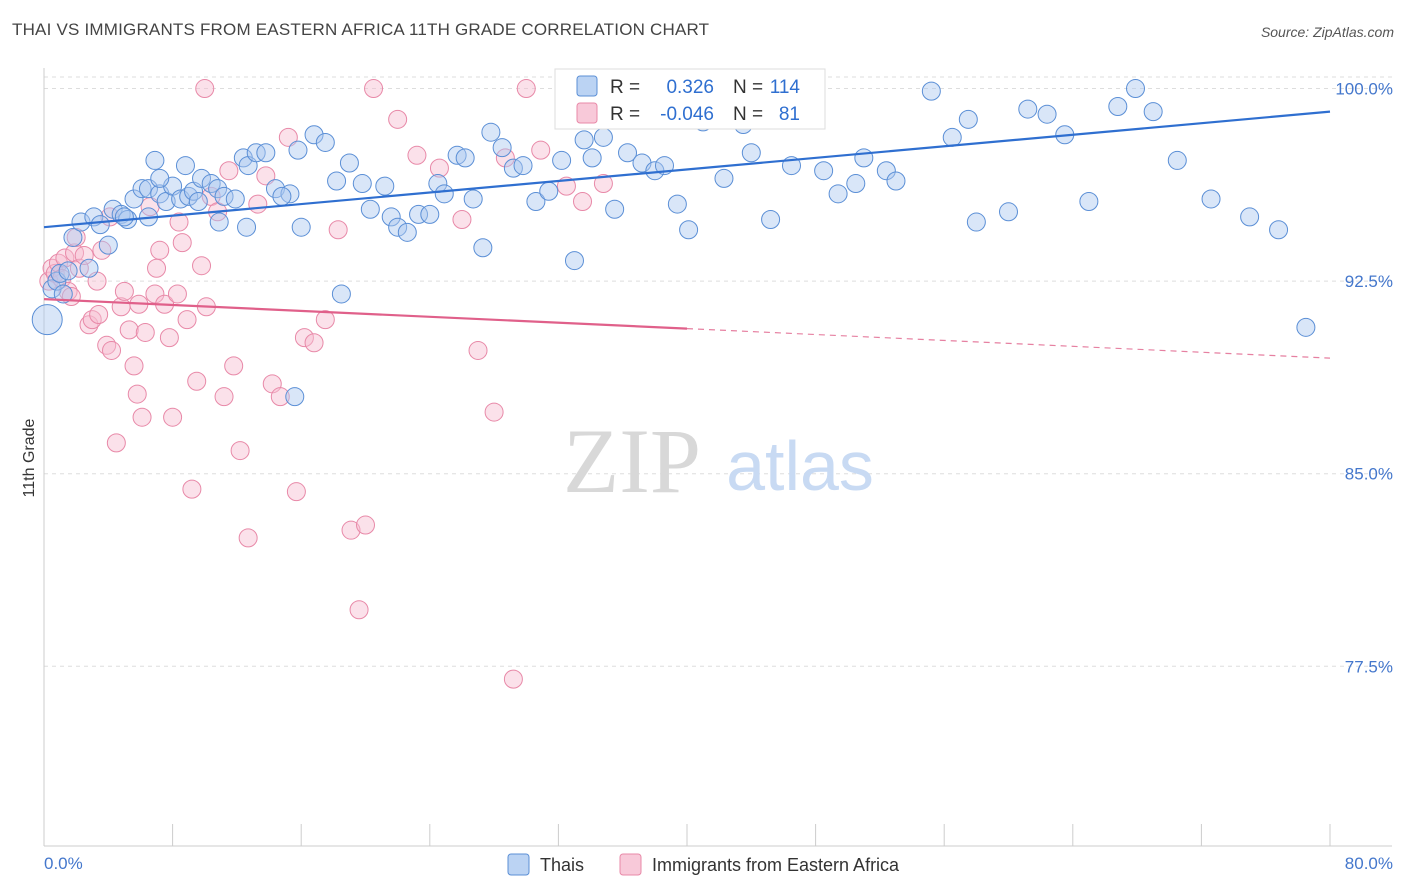 Image resolution: width=1406 pixels, height=892 pixels. Describe the element at coordinates (63, 863) in the screenshot. I see `x-tick-label-0: 0.0%` at that location.